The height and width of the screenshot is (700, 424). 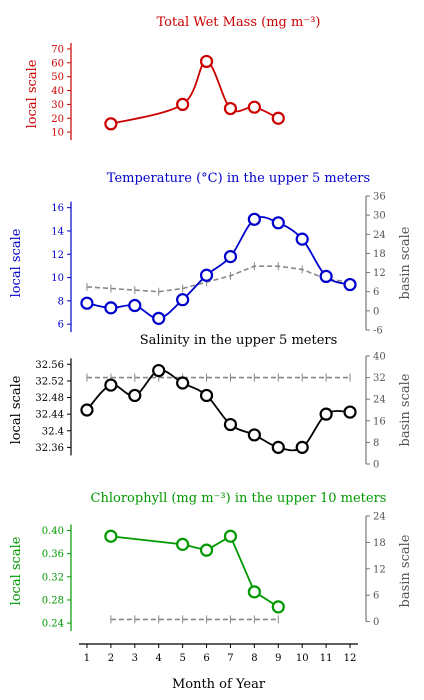 I want to click on x-tick-label: 2, so click(x=111, y=658).